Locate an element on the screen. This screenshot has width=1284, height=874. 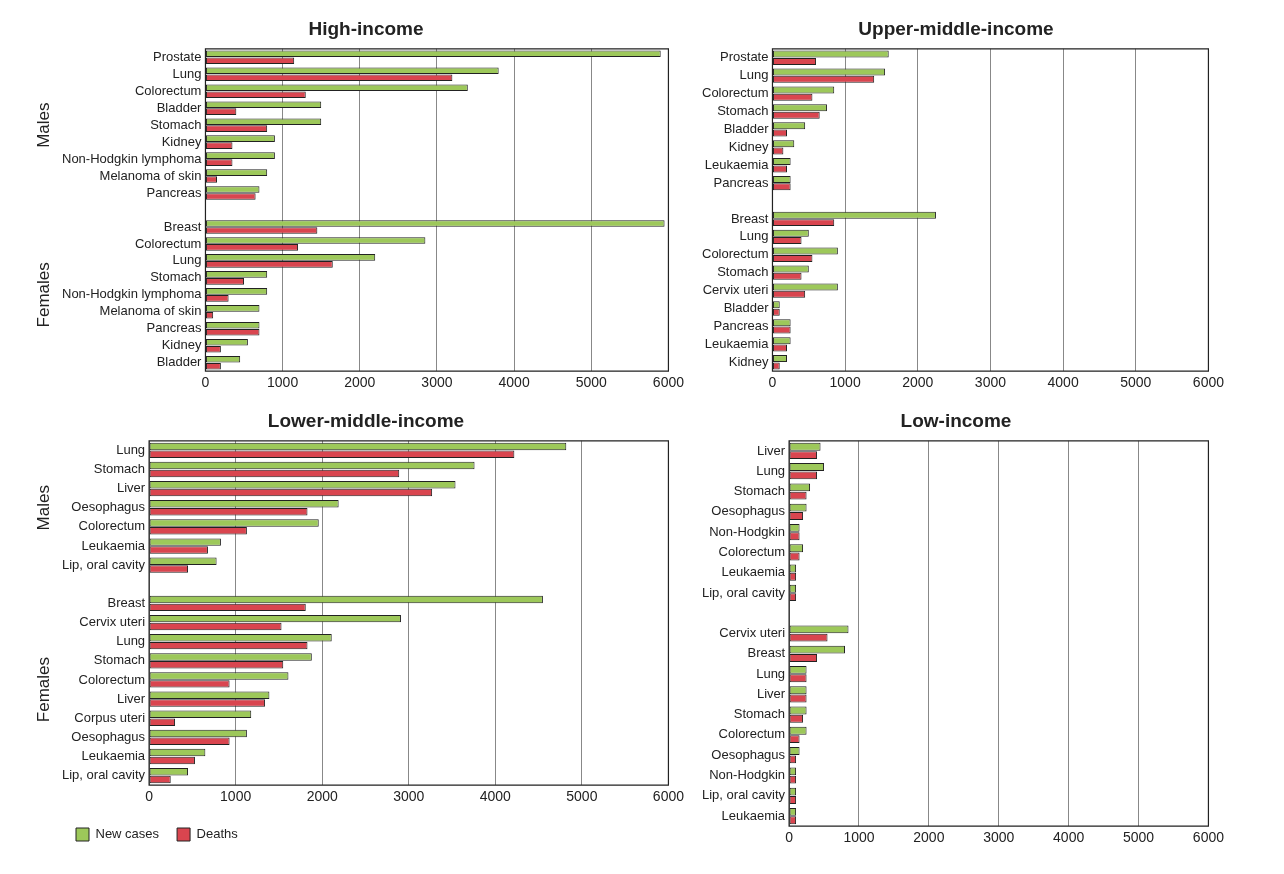
y-tick-label: Corpus uteri is located at coordinates (110, 717).